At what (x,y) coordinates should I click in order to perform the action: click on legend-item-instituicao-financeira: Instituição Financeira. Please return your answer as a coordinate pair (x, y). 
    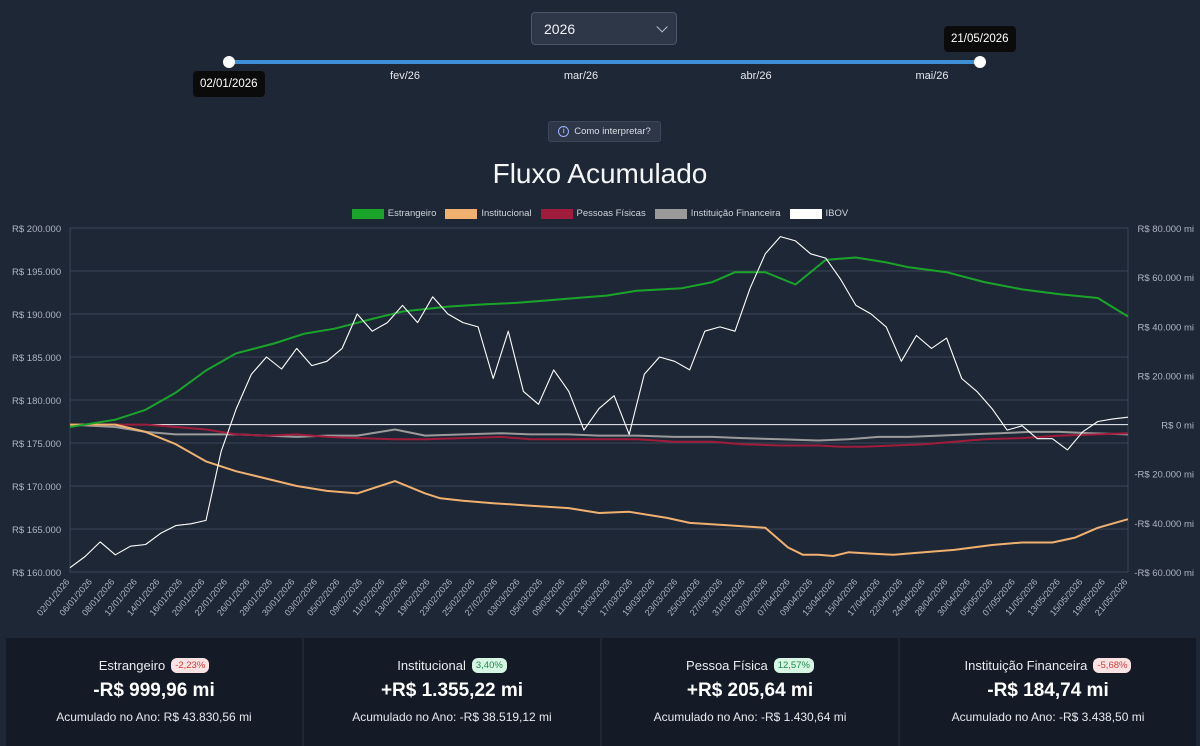
    Looking at the image, I should click on (717, 213).